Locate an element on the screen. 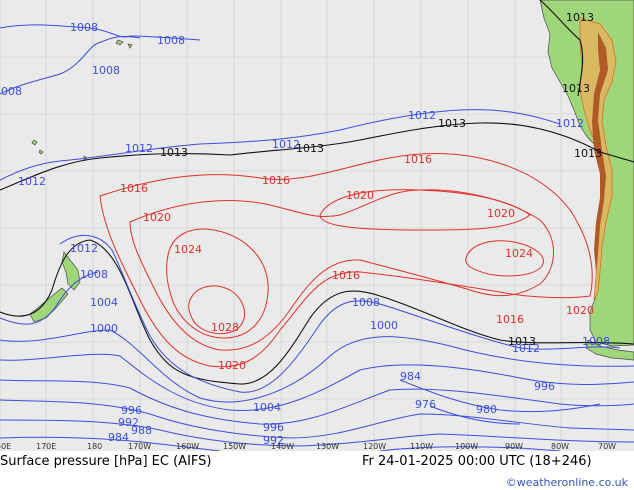 The height and width of the screenshot is (490, 634). site-credit: ©weatheronline.co.uk is located at coordinates (566, 482).